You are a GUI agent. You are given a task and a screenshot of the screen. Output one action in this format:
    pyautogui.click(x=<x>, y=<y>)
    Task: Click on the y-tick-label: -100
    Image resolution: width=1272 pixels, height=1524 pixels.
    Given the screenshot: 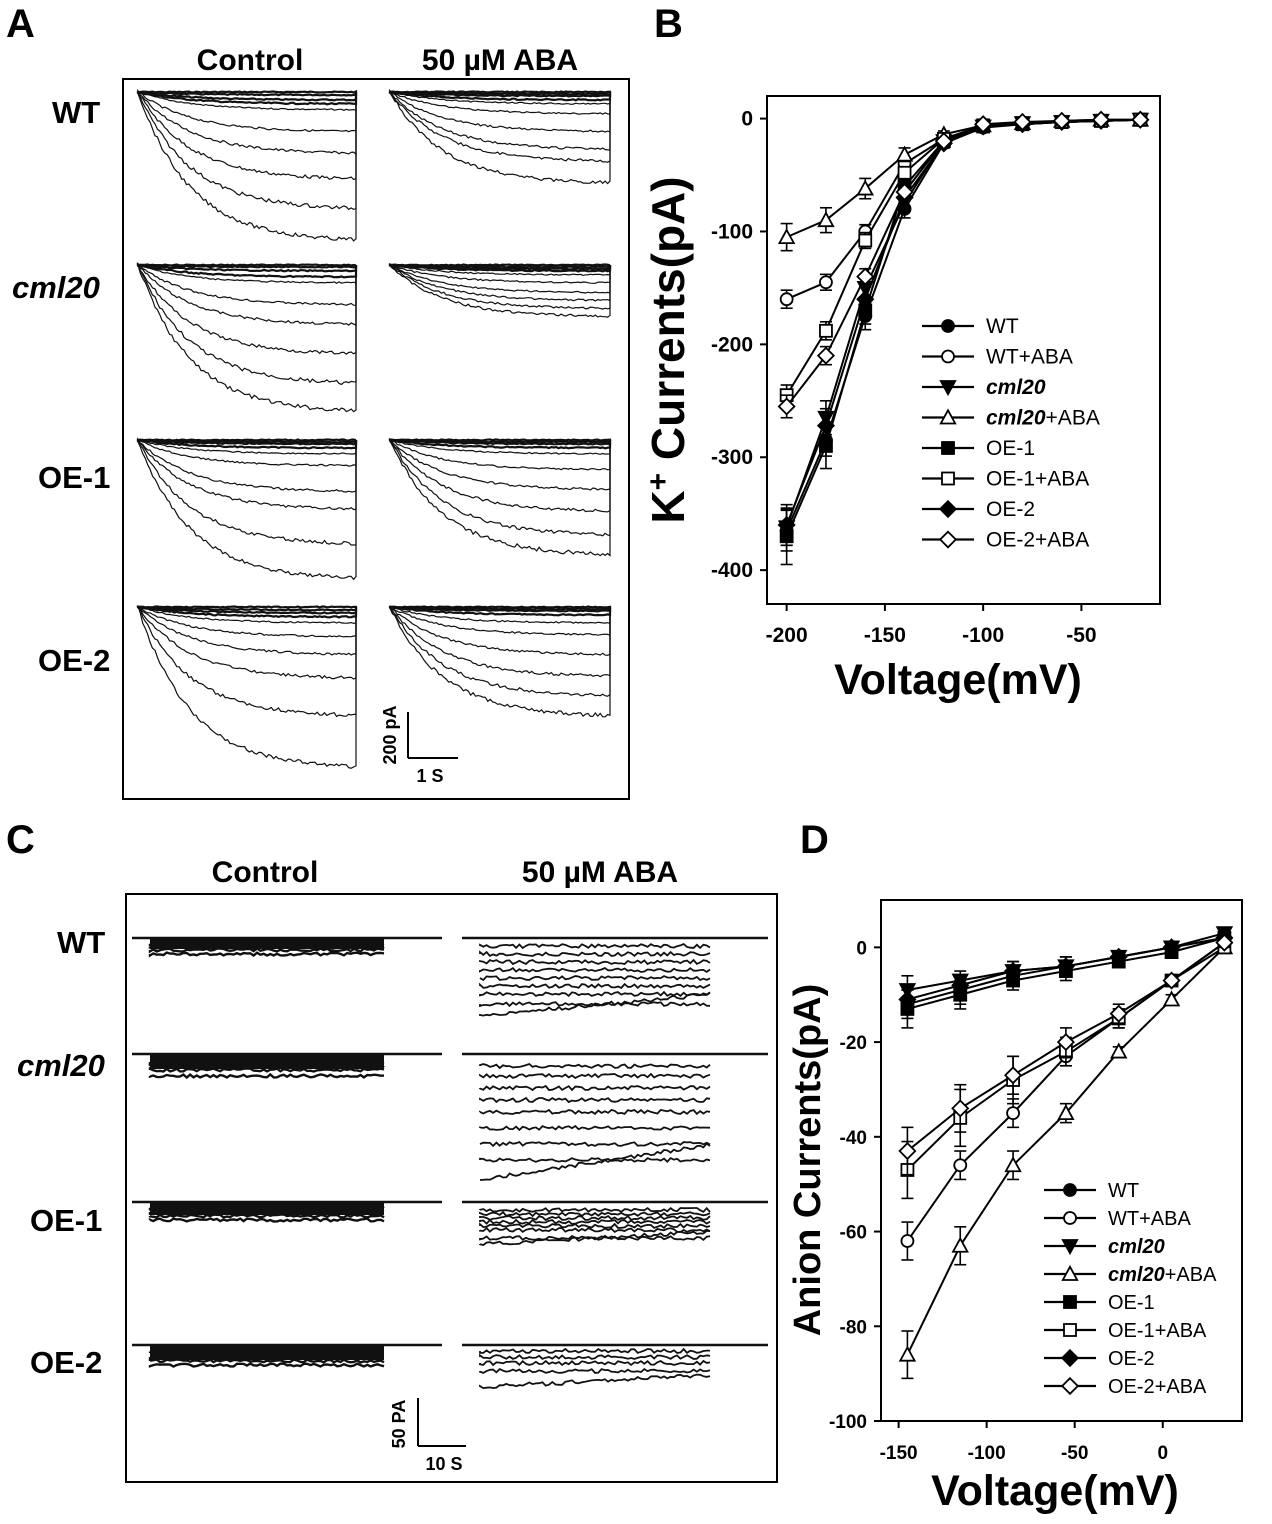 What is the action you would take?
    pyautogui.click(x=848, y=1422)
    